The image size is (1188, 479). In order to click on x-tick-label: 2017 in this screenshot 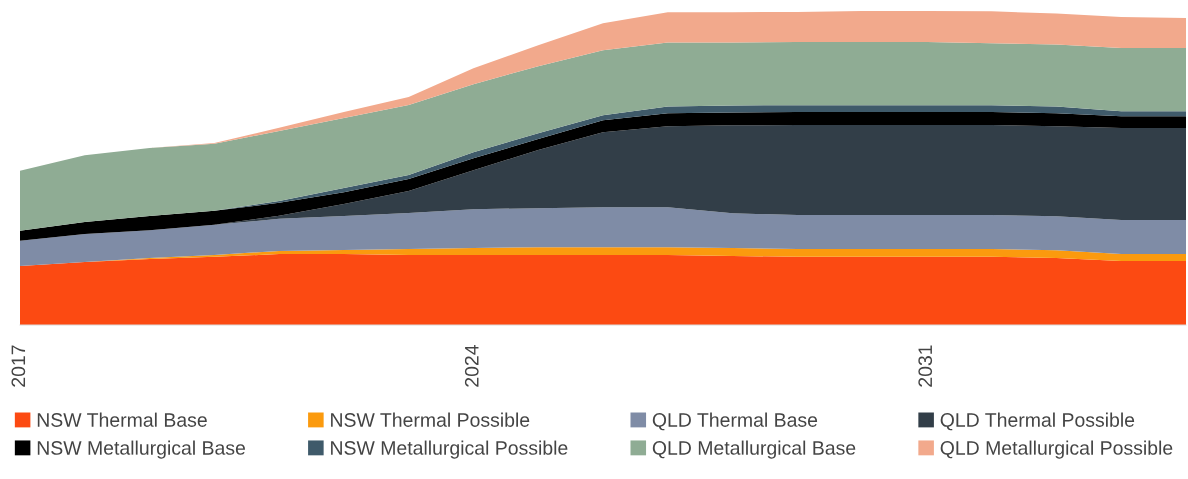, I will do `click(18, 366)`.